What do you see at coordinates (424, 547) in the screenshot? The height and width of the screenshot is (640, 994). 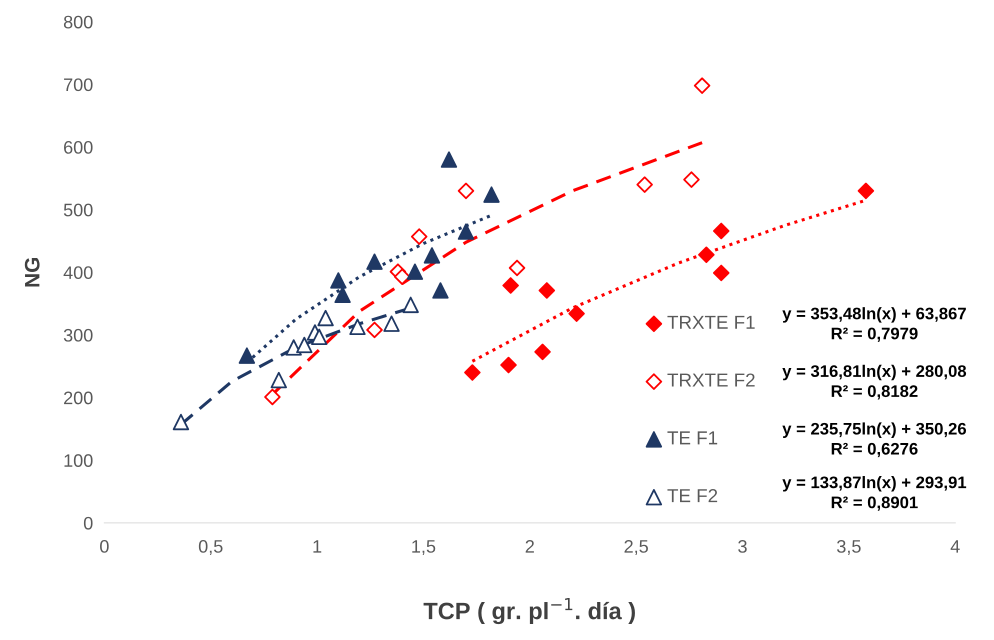 I see `x-tick-label: 1,5` at bounding box center [424, 547].